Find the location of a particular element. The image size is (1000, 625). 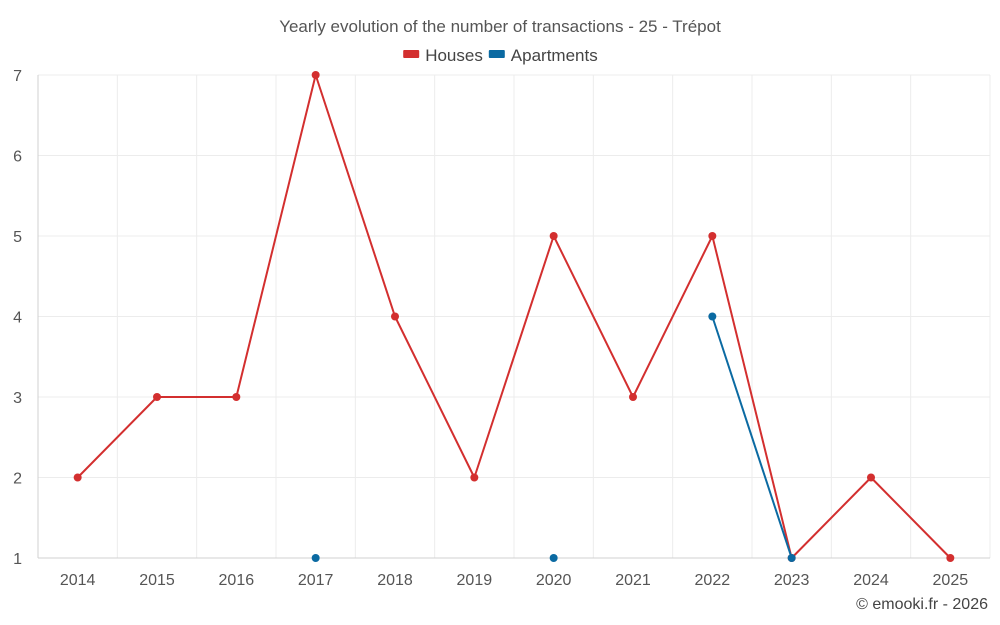

legend-item-houses: Houses is located at coordinates (443, 55).